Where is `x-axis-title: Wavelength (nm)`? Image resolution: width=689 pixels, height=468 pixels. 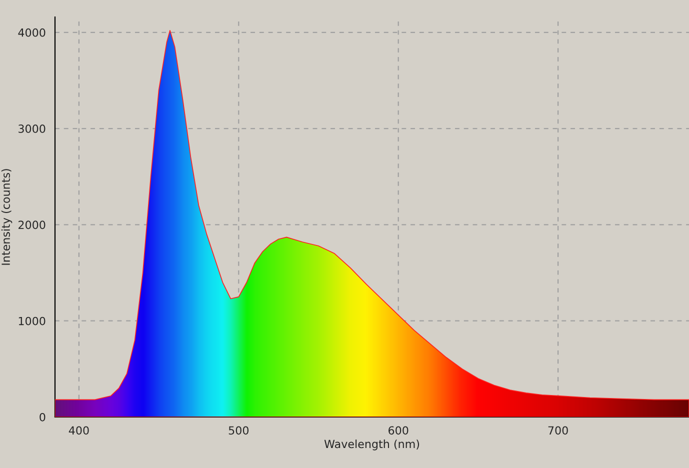 x-axis-title: Wavelength (nm) is located at coordinates (372, 445).